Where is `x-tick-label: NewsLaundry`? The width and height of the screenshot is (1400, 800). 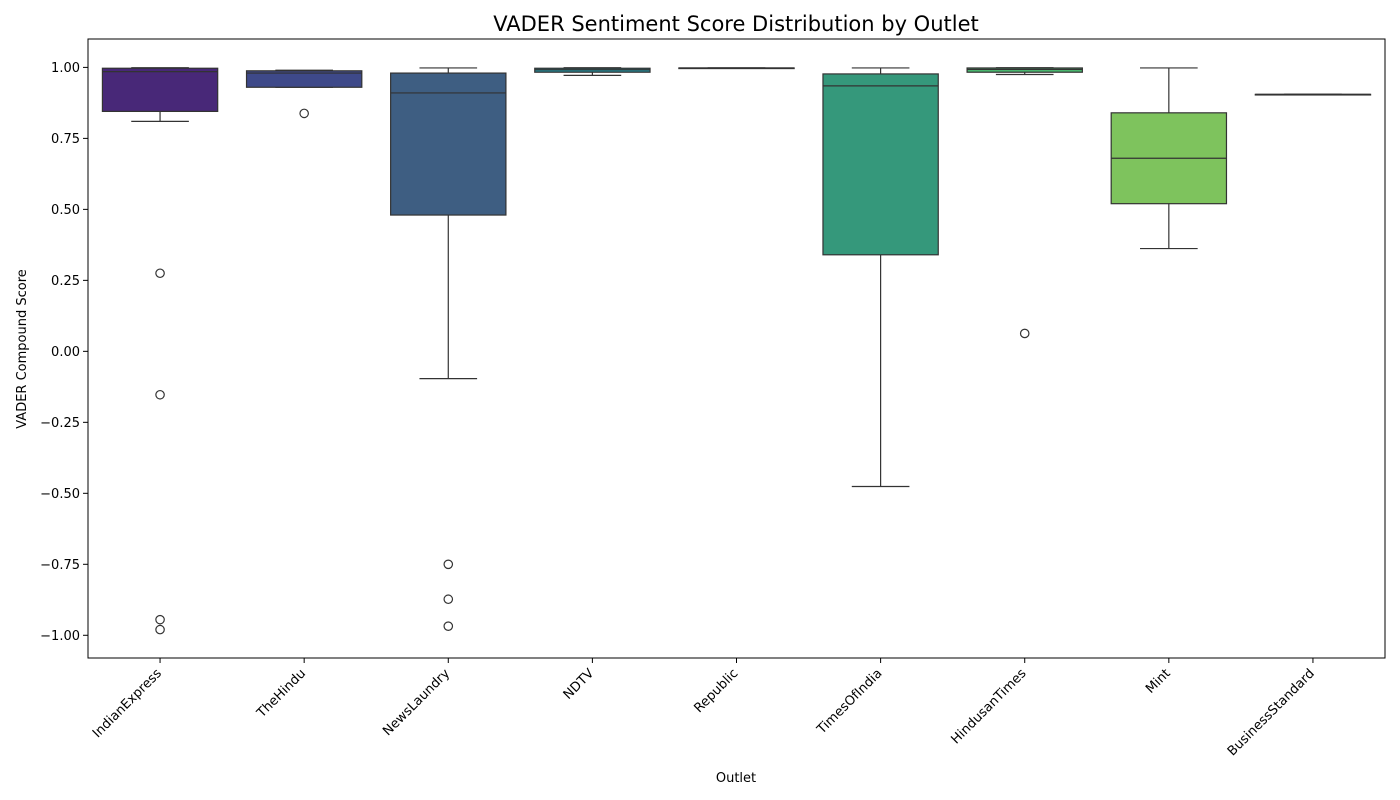 x-tick-label: NewsLaundry is located at coordinates (416, 702).